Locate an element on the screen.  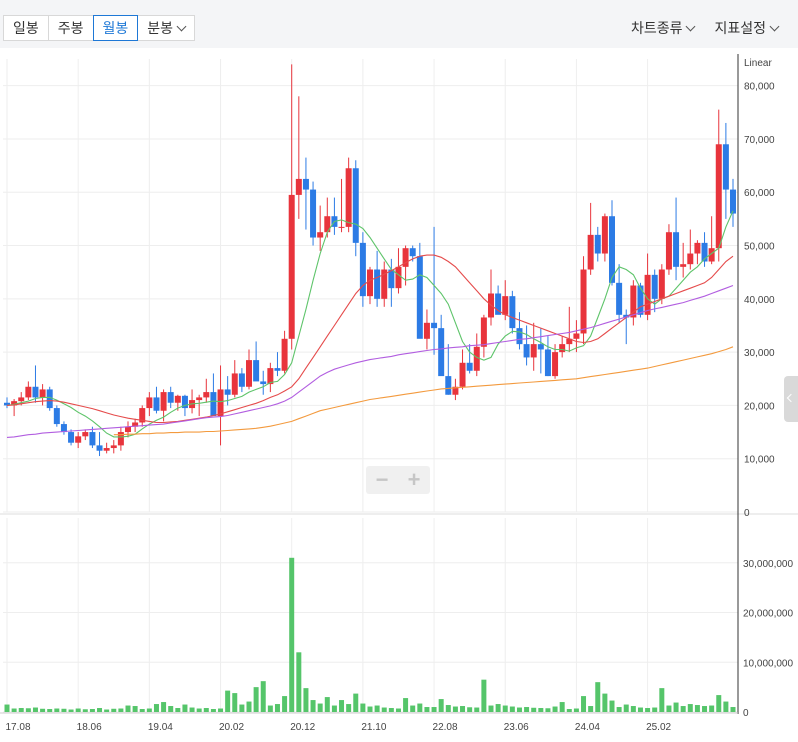
zoom-out-button: − is located at coordinates (382, 479).